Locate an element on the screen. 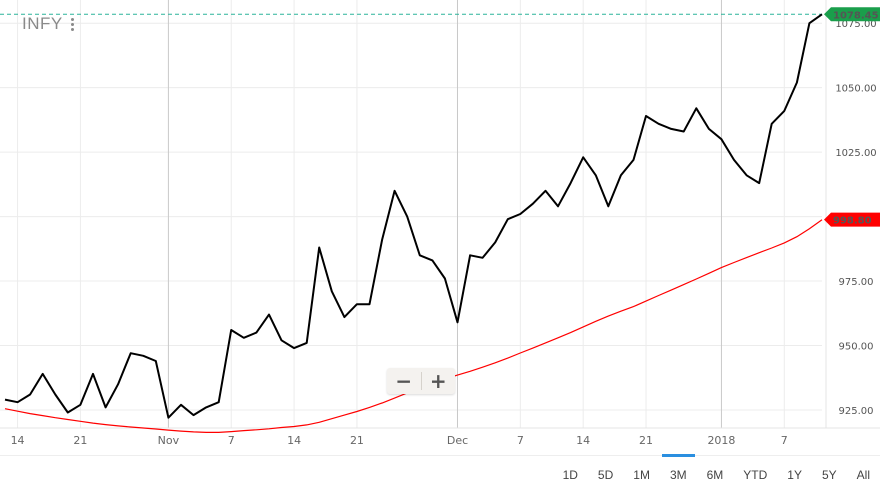  range-tab-3m: 3M is located at coordinates (678, 474).